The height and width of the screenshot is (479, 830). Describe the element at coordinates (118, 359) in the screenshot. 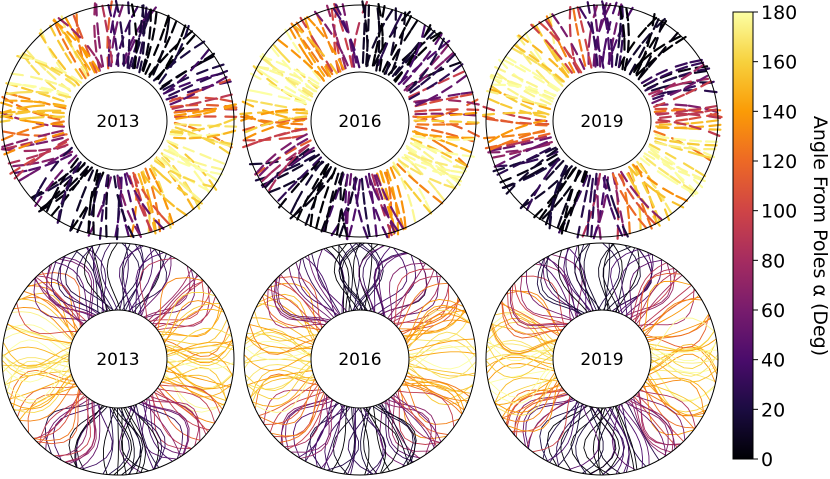

I see `solar-disk` at that location.